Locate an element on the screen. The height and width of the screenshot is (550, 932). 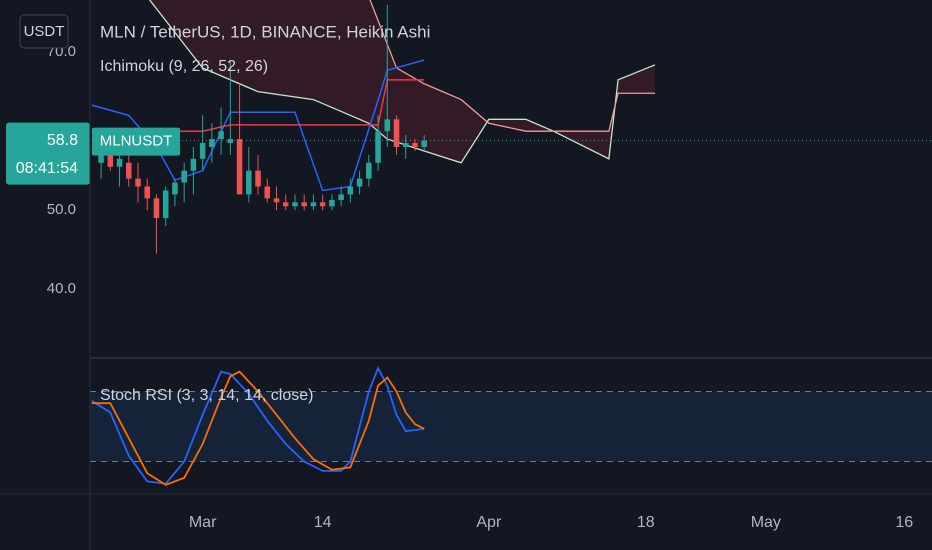
currency: USDT is located at coordinates (44, 31).